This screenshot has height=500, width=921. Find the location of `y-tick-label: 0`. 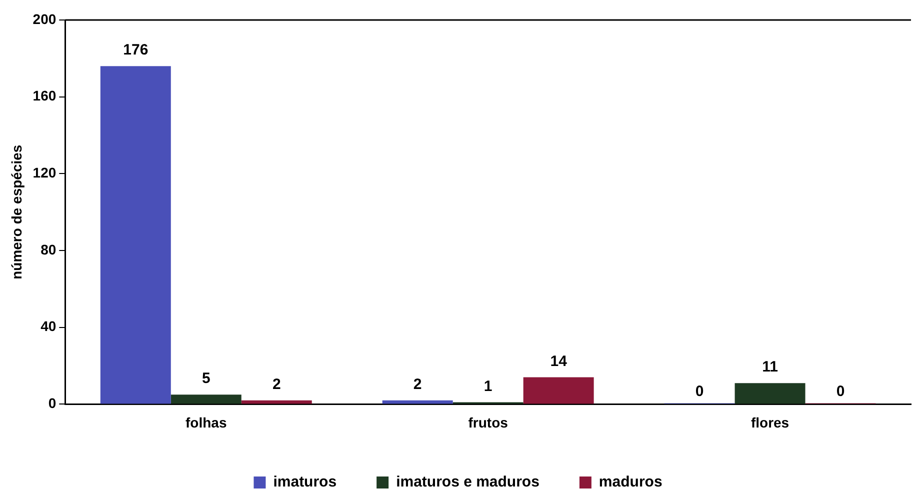

y-tick-label: 0 is located at coordinates (52, 403).